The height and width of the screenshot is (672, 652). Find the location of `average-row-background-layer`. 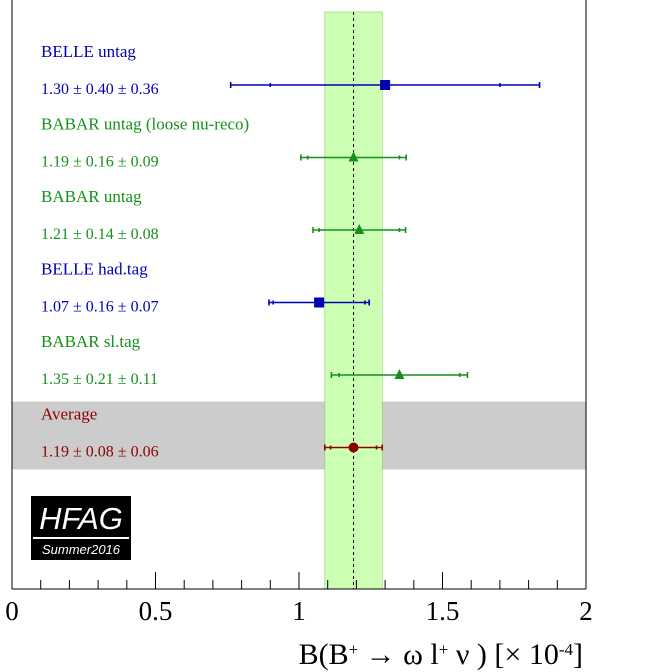

average-row-background-layer is located at coordinates (299, 435).